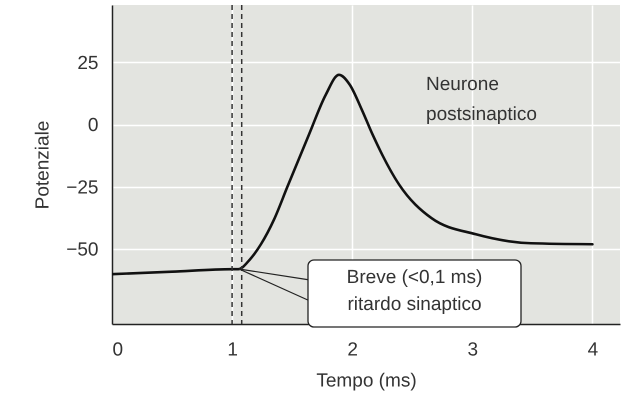  Describe the element at coordinates (472, 350) in the screenshot. I see `x-tick-label: 3` at that location.